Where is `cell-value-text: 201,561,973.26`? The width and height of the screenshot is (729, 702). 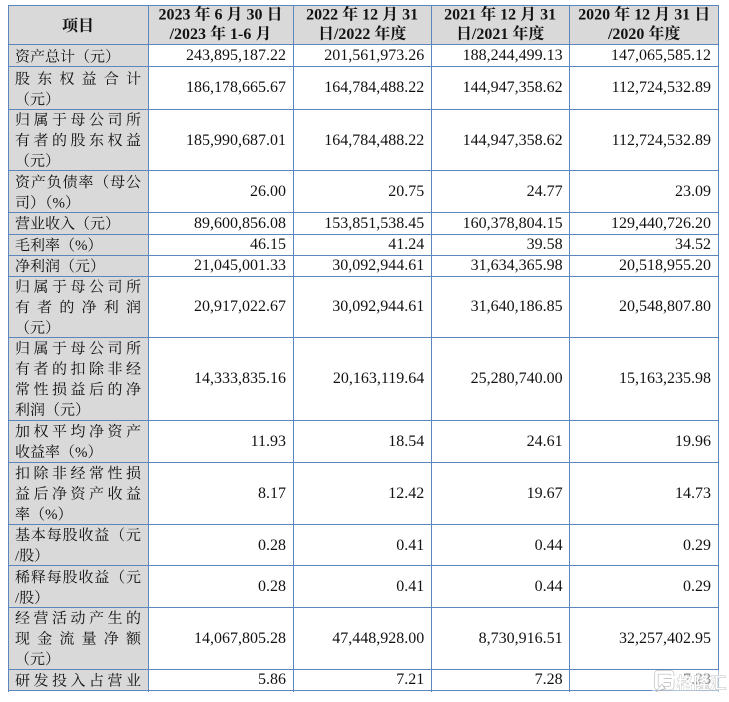 cell-value-text: 201,561,973.26 is located at coordinates (374, 56).